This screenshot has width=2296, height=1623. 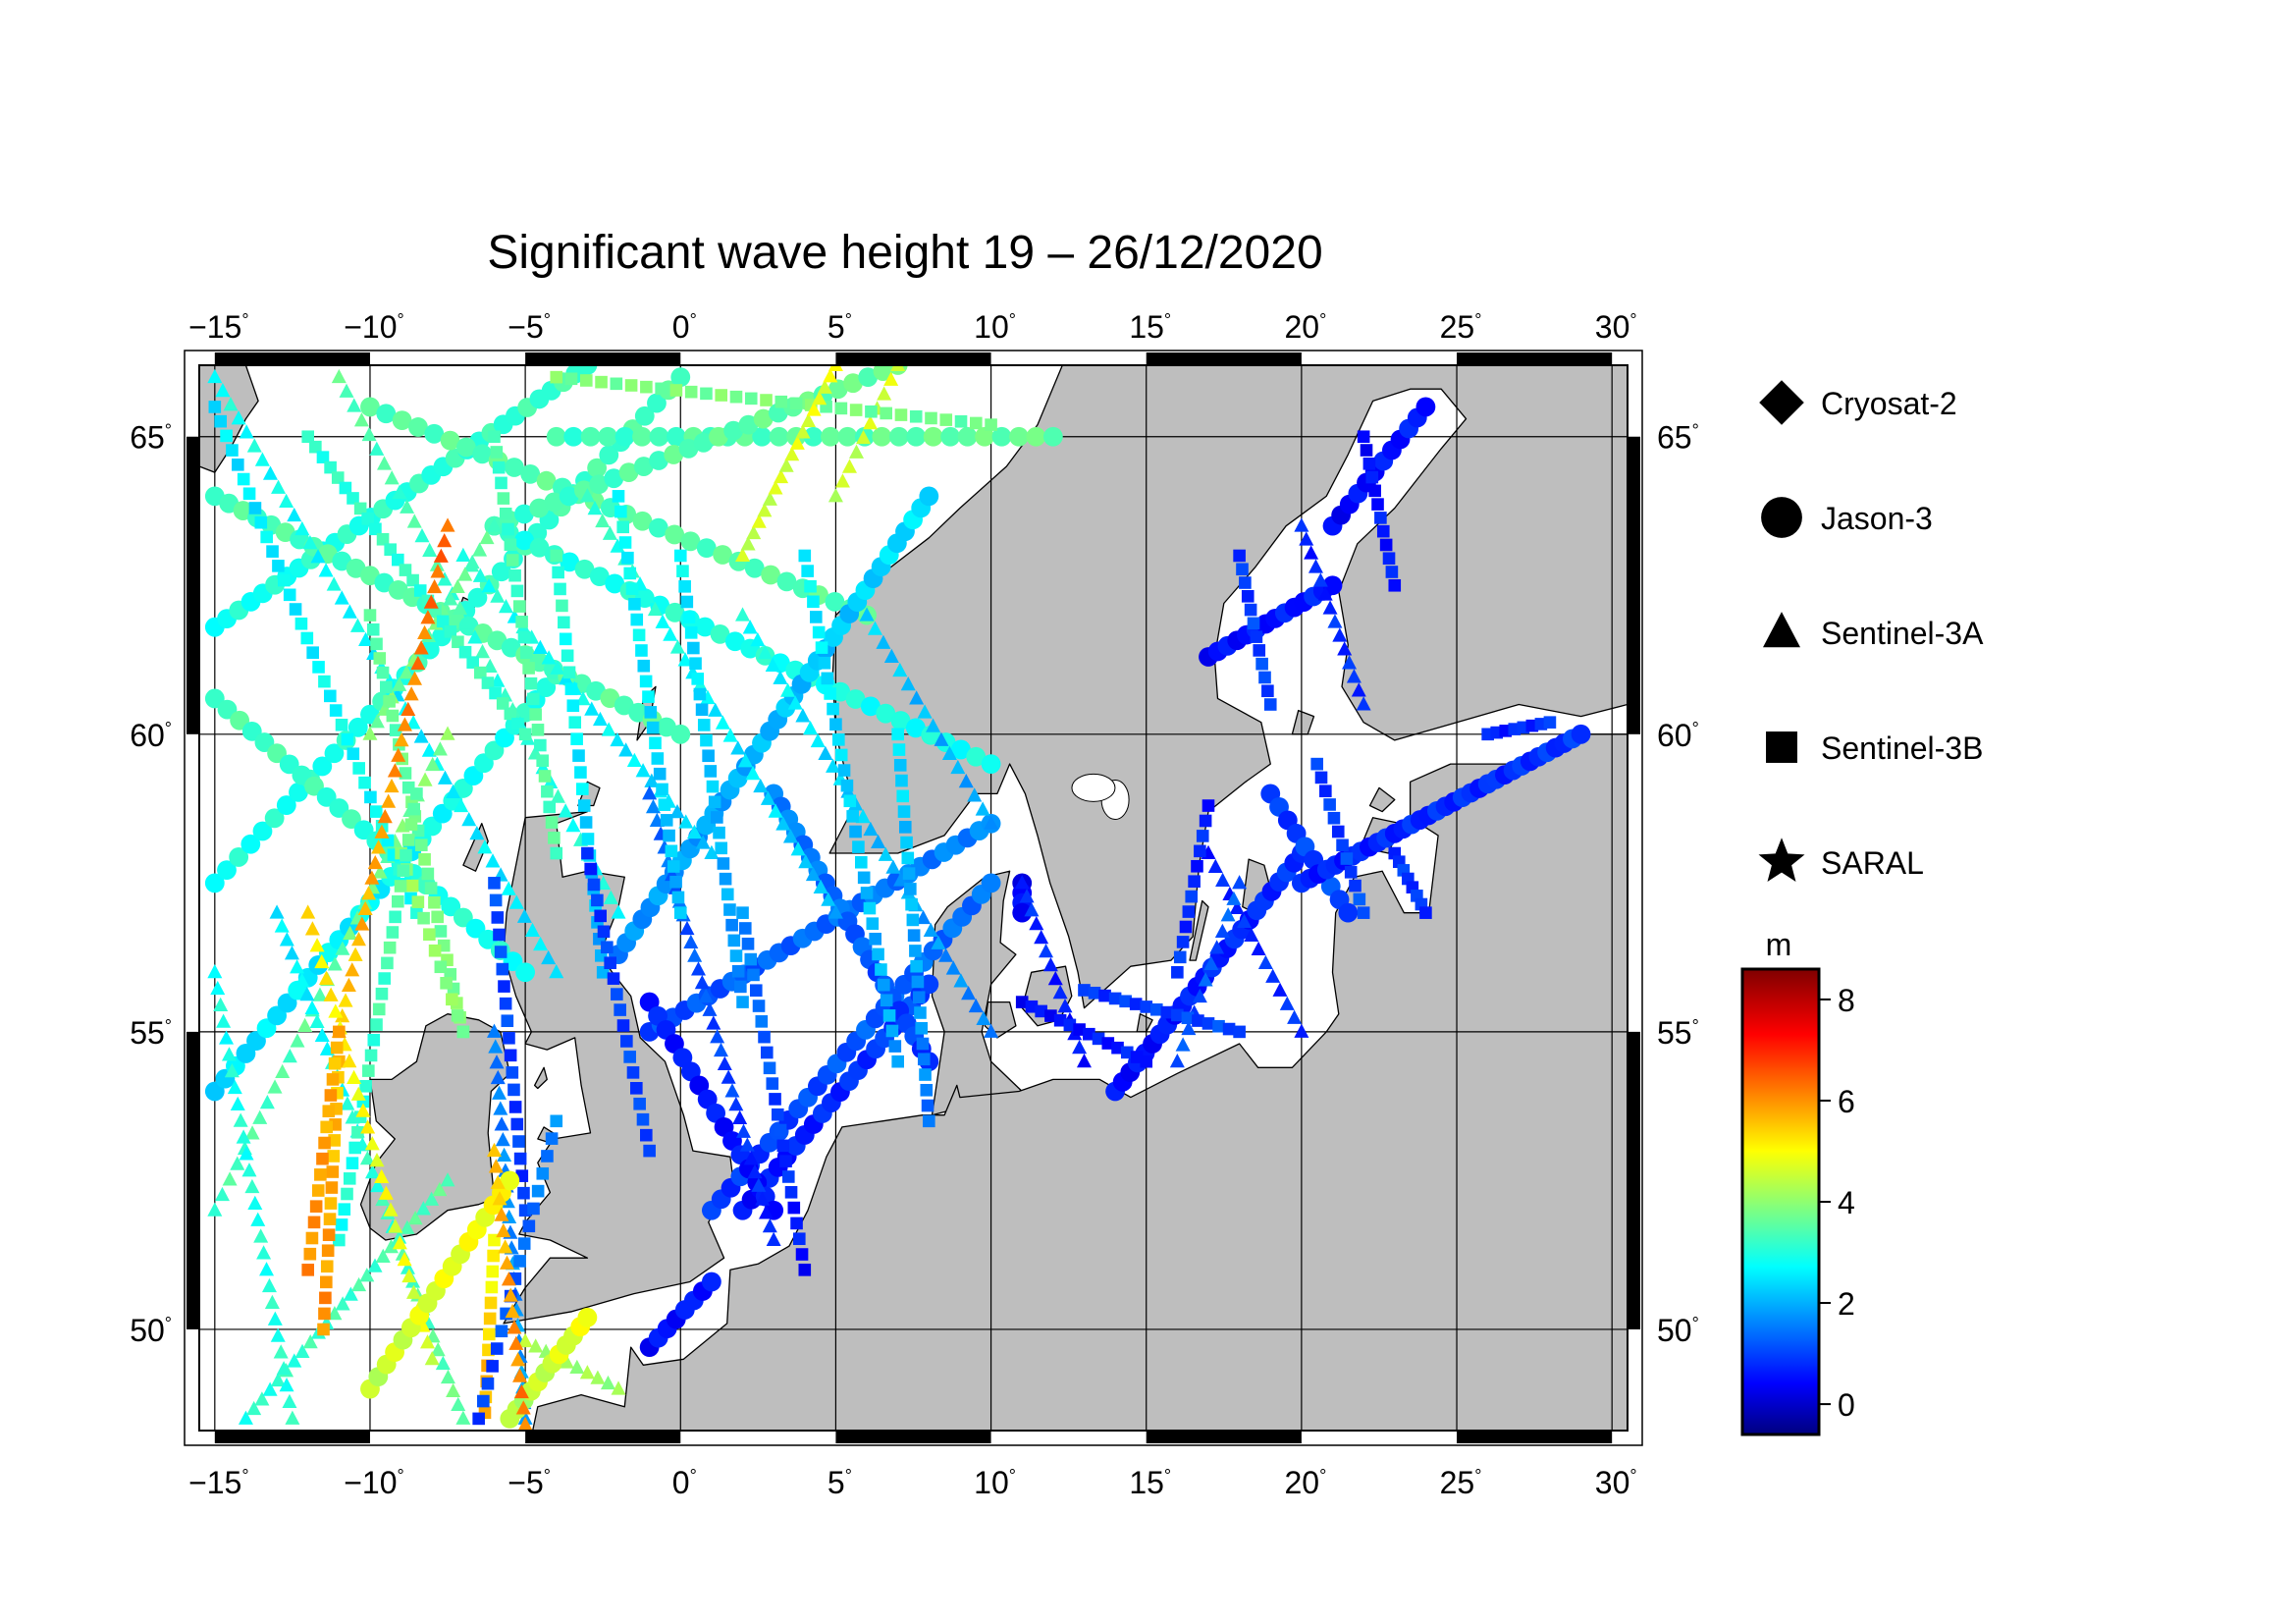 I want to click on frame-bar-top, so click(x=913, y=358).